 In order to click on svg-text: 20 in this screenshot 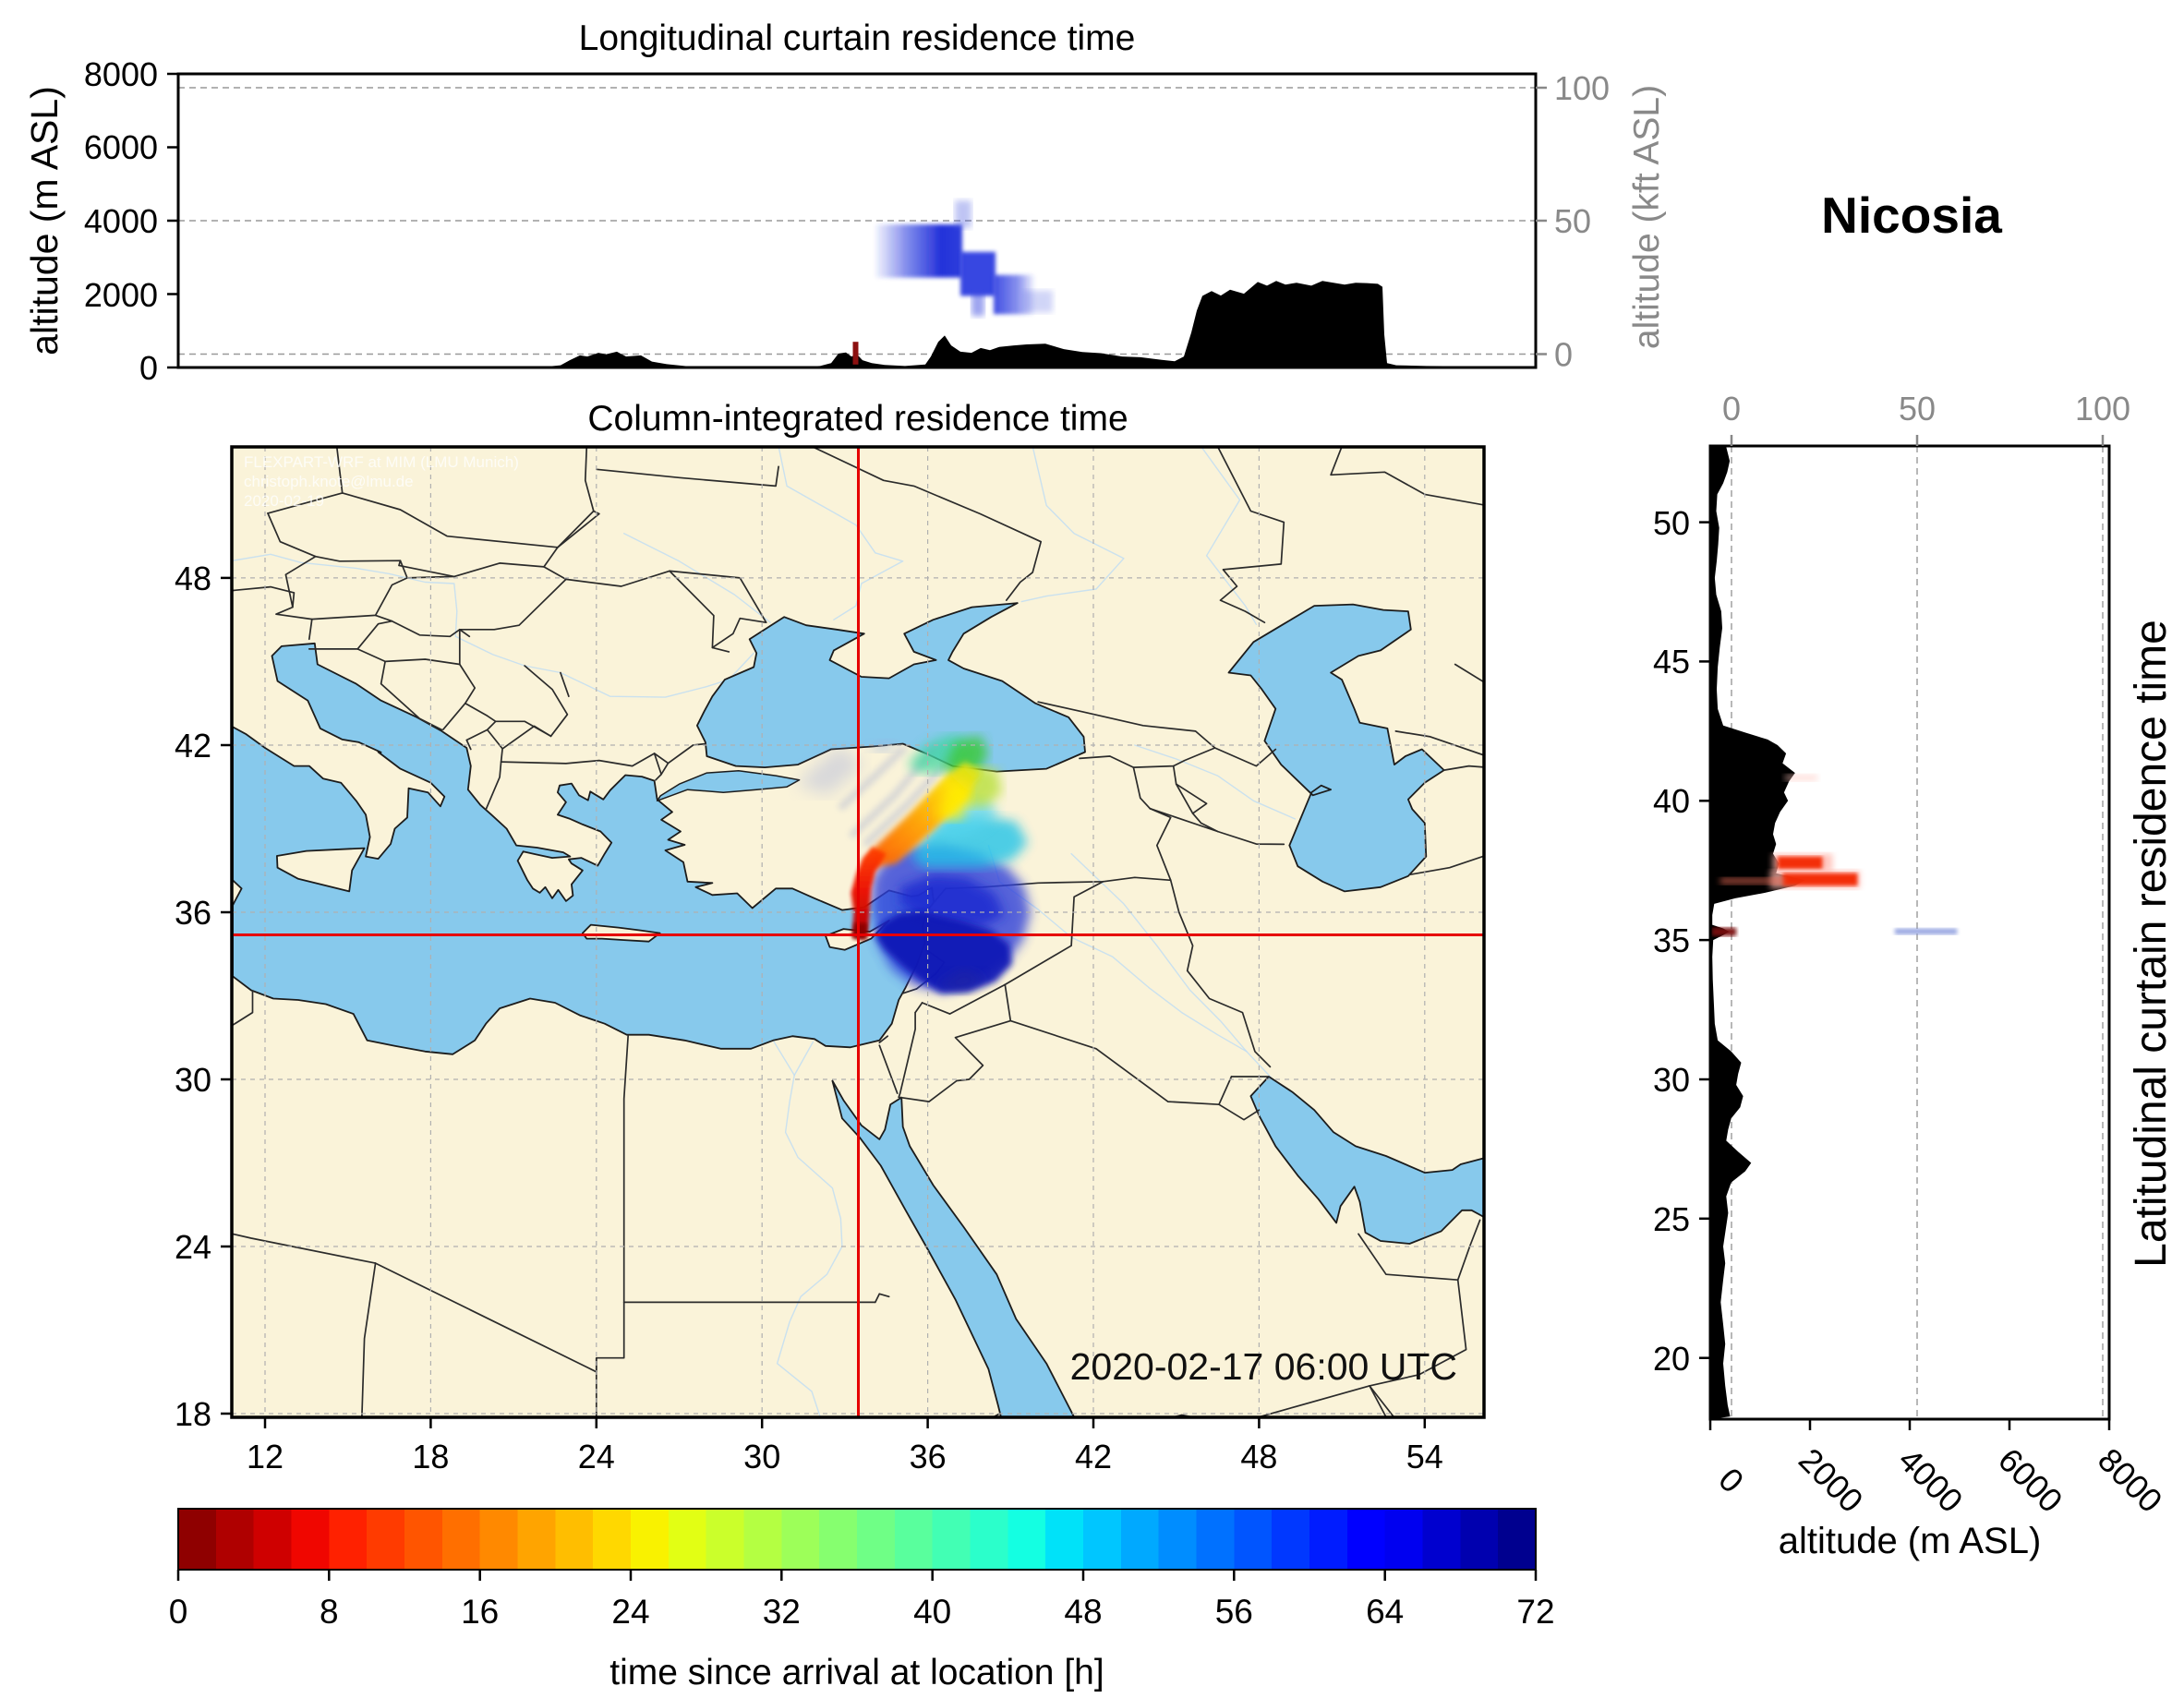, I will do `click(1671, 1359)`.